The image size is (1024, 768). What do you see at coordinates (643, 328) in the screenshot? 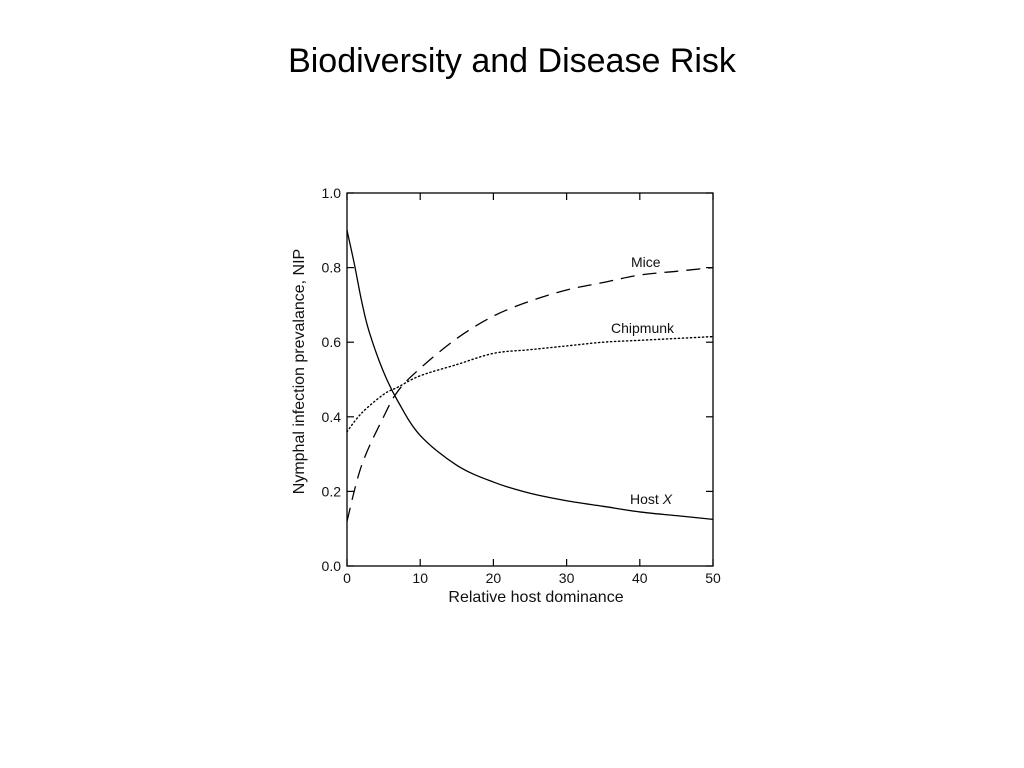
I see `series-label-chipmunk: Chipmunk` at bounding box center [643, 328].